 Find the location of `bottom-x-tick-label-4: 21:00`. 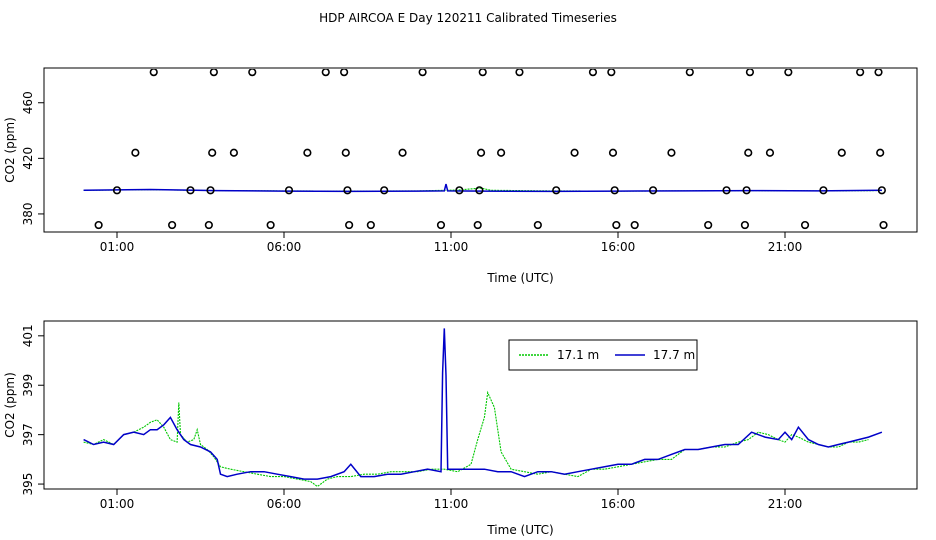

bottom-x-tick-label-4: 21:00 is located at coordinates (785, 504).